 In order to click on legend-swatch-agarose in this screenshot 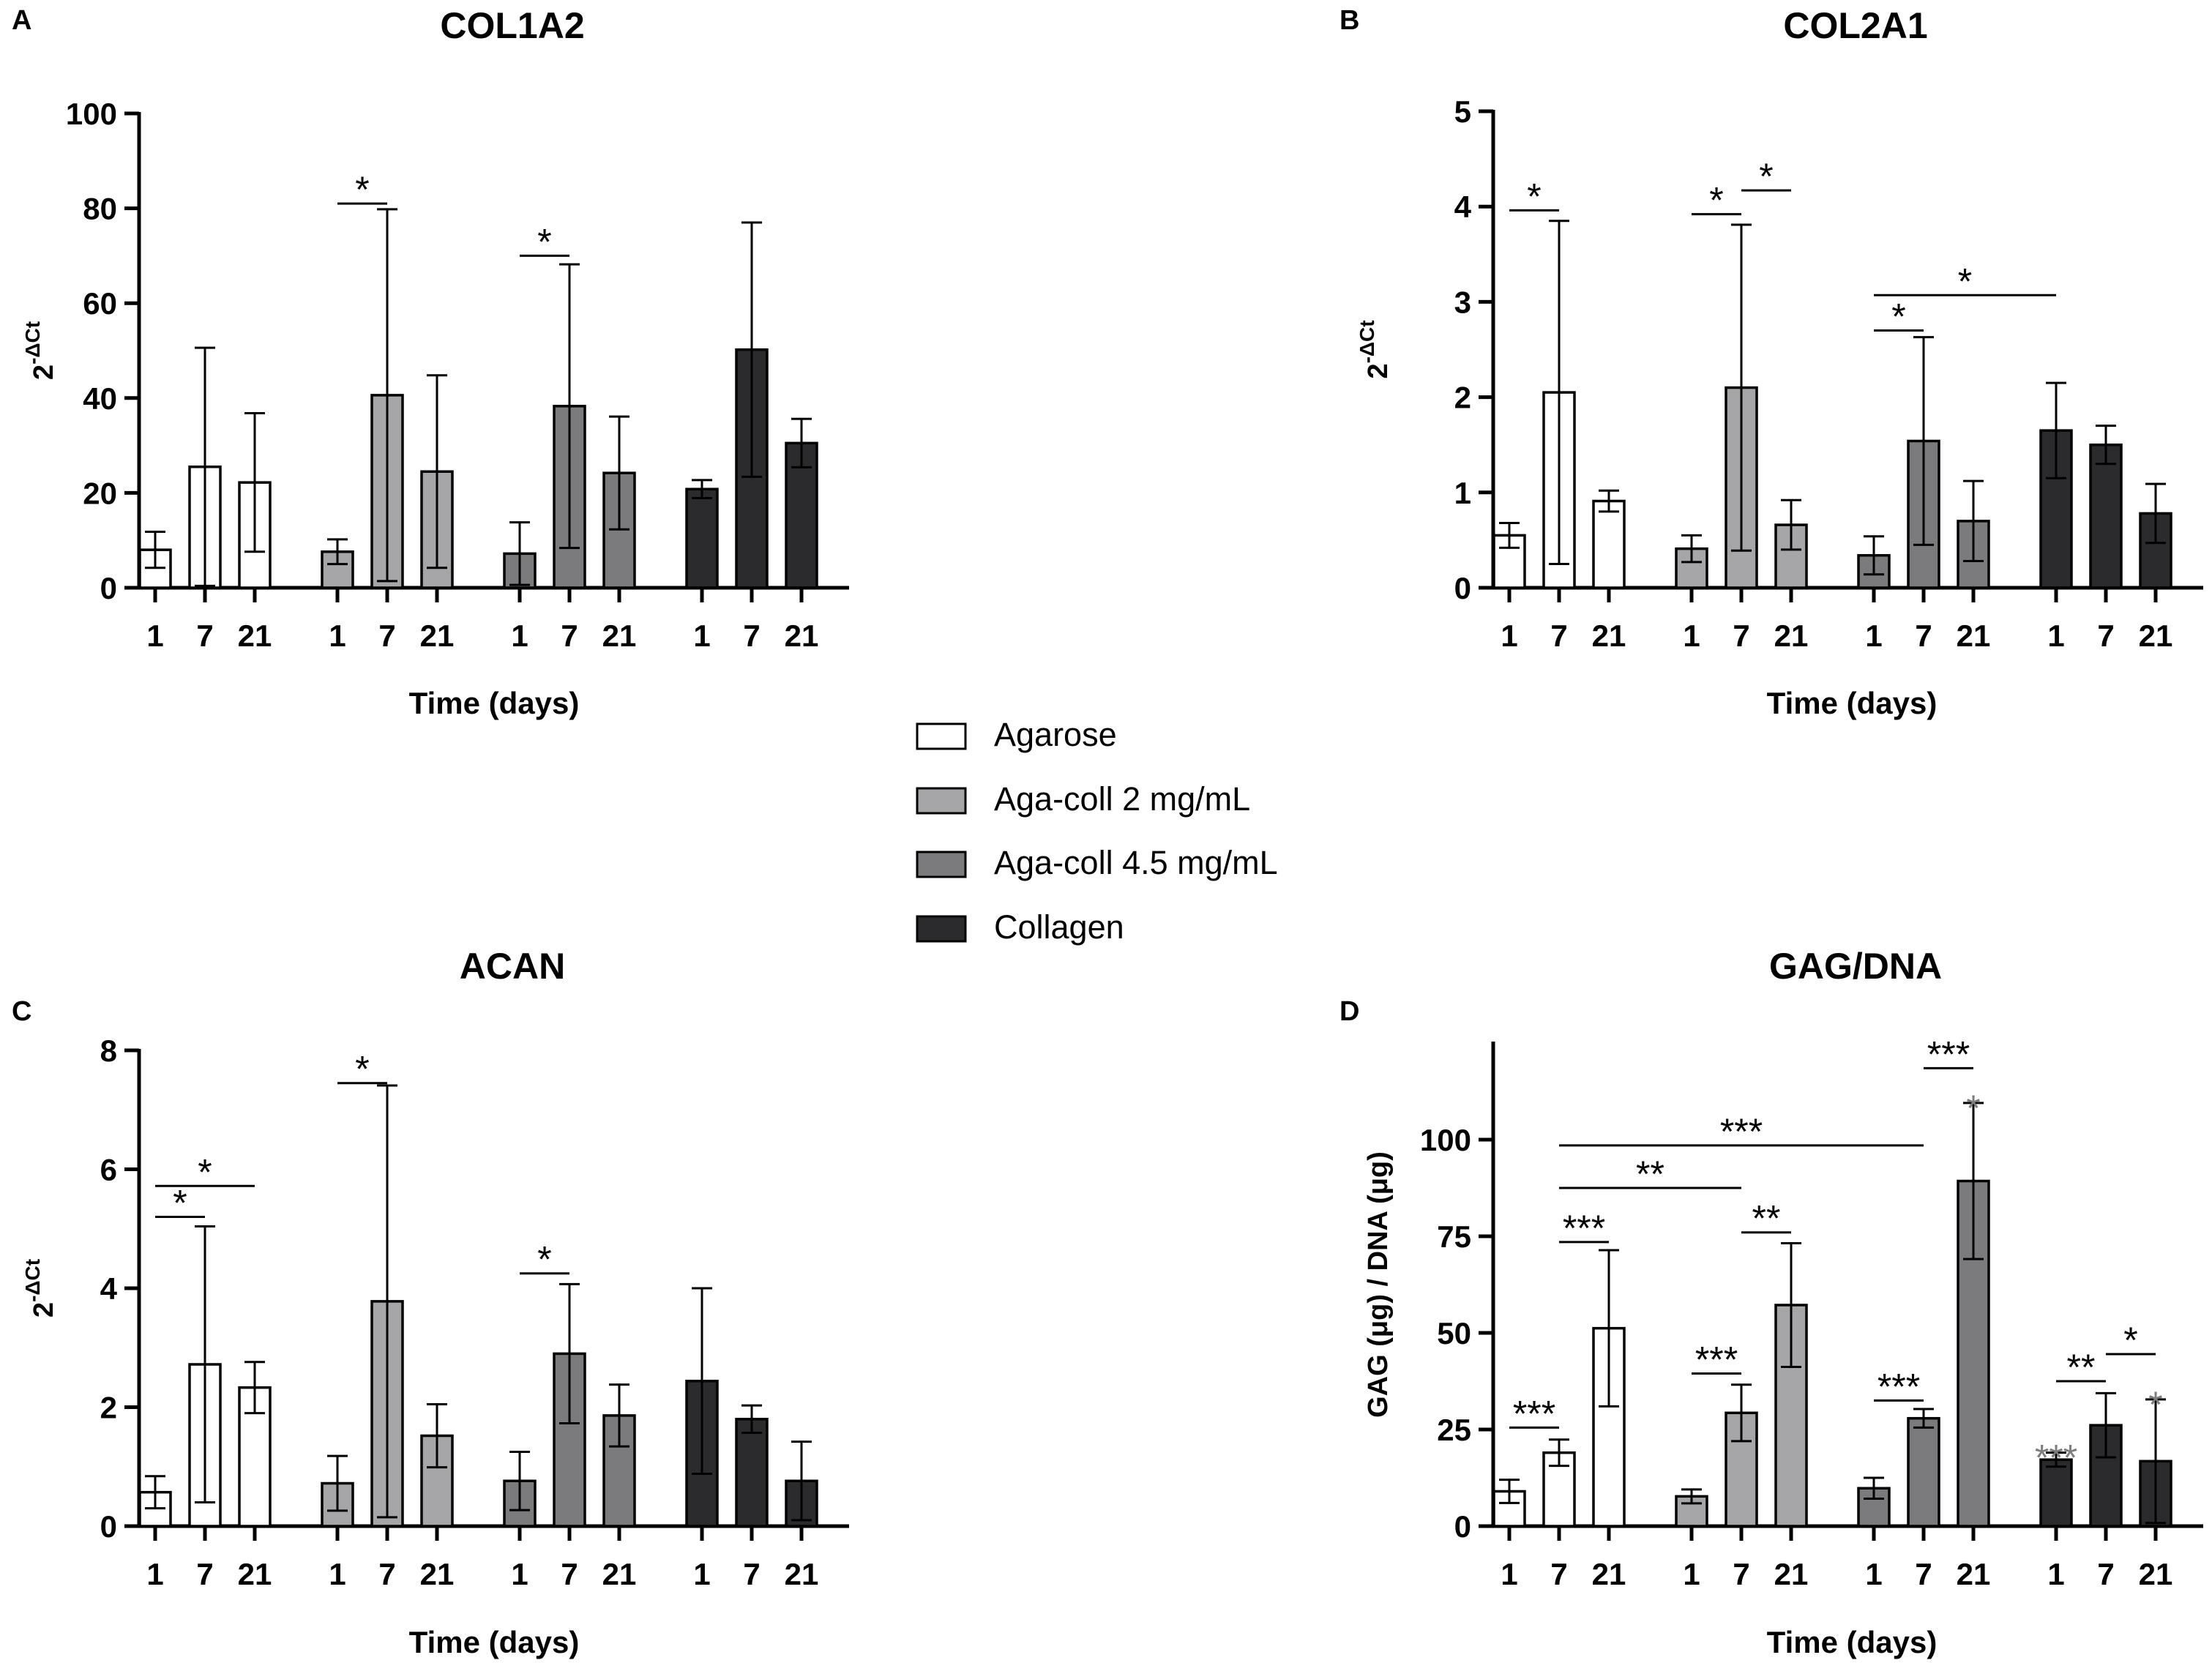, I will do `click(941, 736)`.